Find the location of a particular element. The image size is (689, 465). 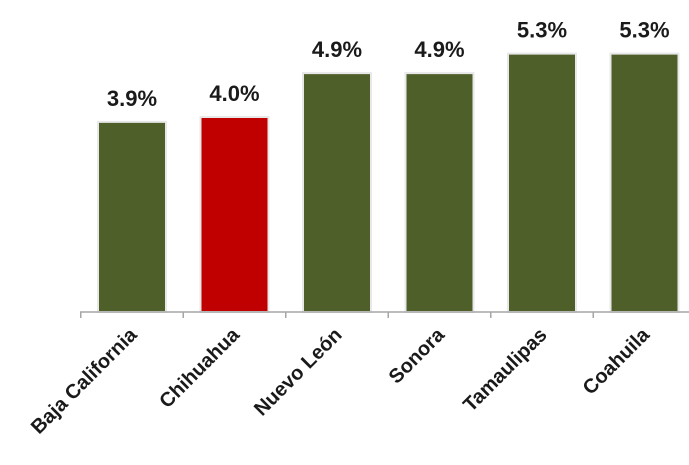

x-tick-label: Nuevo León is located at coordinates (298, 372).